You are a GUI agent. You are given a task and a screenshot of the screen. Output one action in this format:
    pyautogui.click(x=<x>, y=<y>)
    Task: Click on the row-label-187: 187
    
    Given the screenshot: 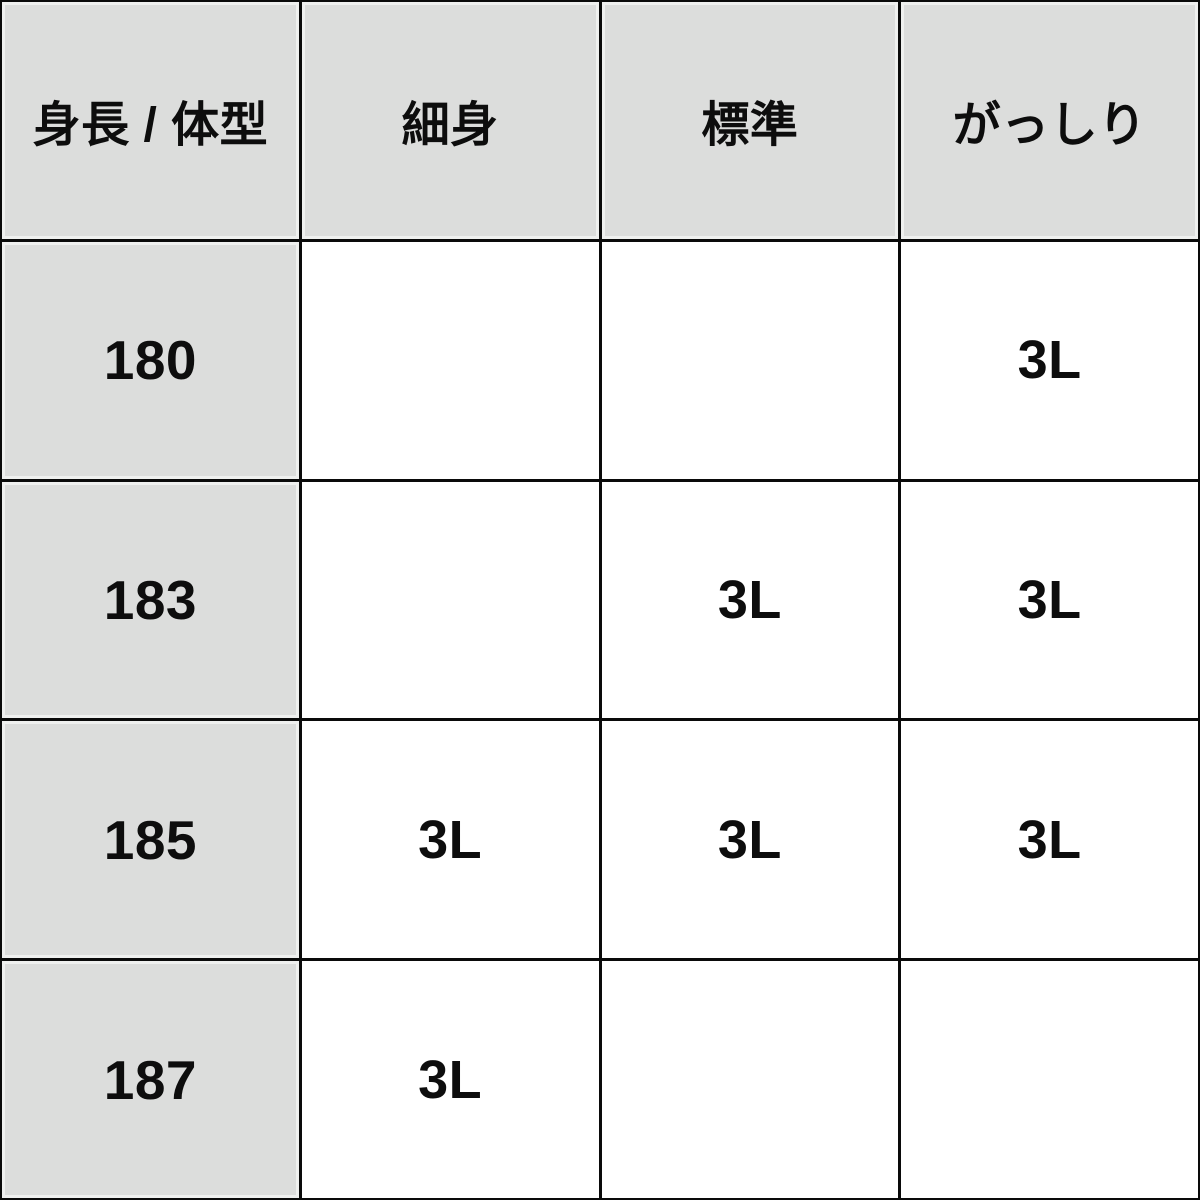 What is the action you would take?
    pyautogui.click(x=150, y=1079)
    